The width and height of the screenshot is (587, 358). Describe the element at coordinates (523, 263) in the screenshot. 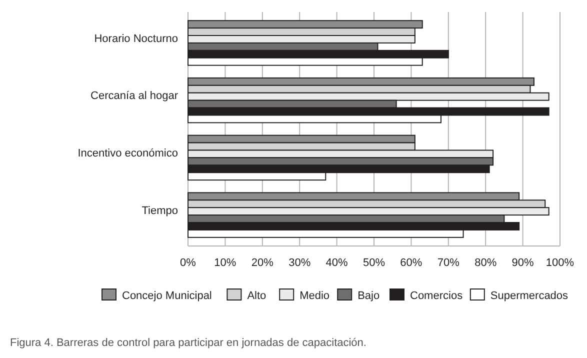

I see `x-tick-label: 90%` at that location.